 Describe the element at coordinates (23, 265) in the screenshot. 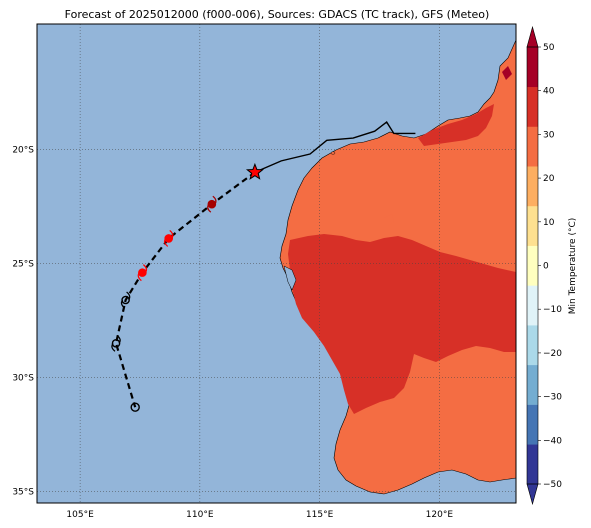

I see `lat-tick-label: 25°S` at that location.